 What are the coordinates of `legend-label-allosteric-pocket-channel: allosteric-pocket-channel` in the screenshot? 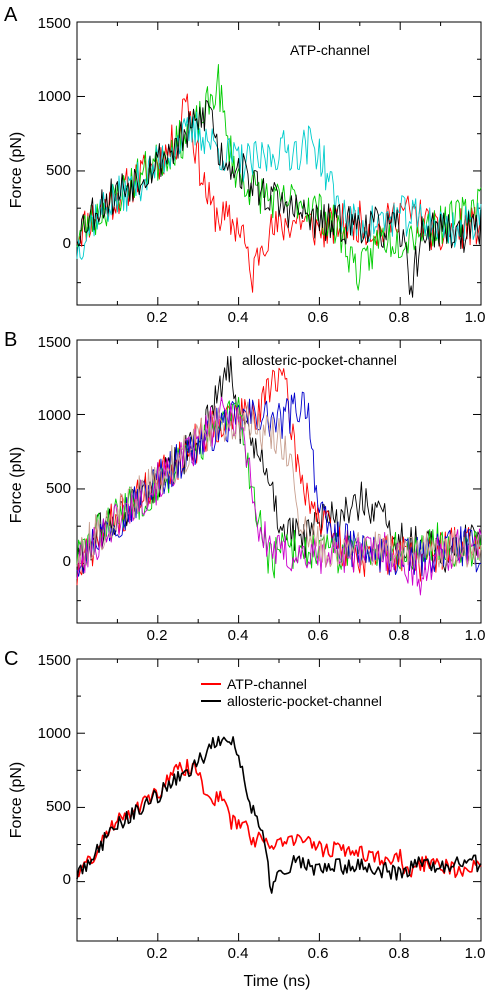 It's located at (304, 701).